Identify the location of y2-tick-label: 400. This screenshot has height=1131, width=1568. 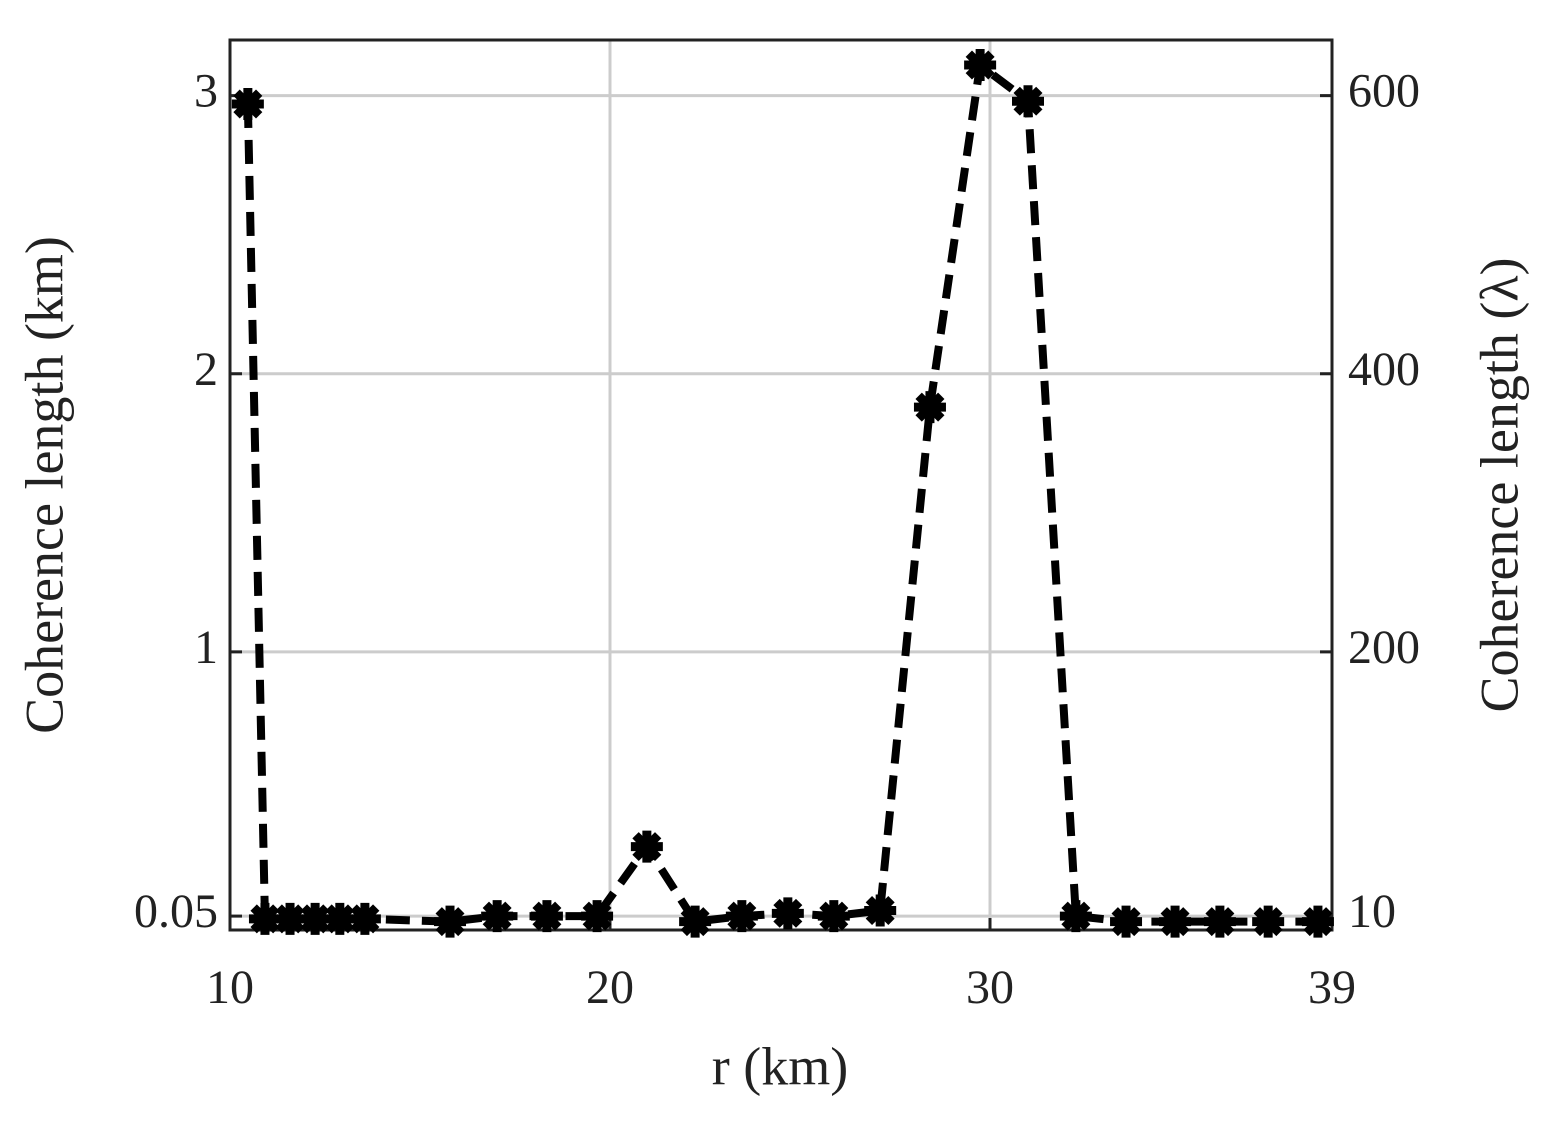
(1384, 369).